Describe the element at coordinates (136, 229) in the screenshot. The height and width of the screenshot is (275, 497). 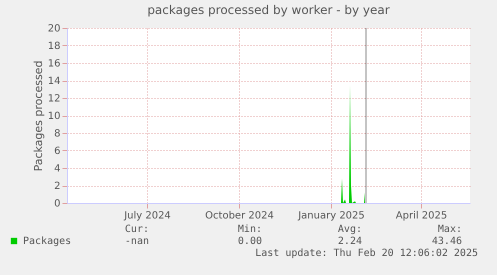
I see `text: Cur:` at that location.